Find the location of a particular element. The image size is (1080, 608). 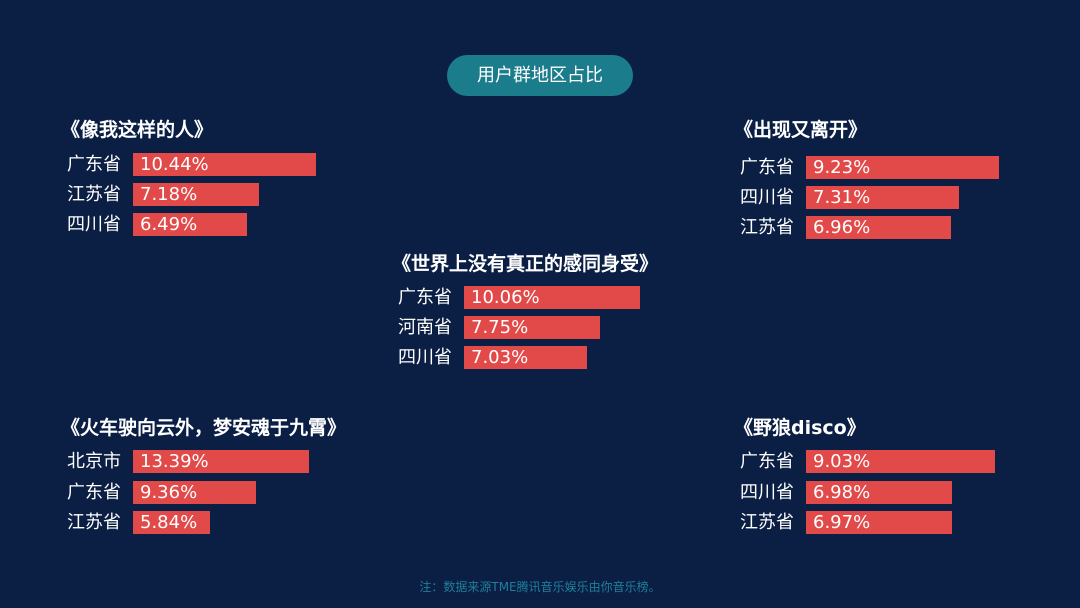

bar-row: 广东省 9.23% is located at coordinates (910, 168).